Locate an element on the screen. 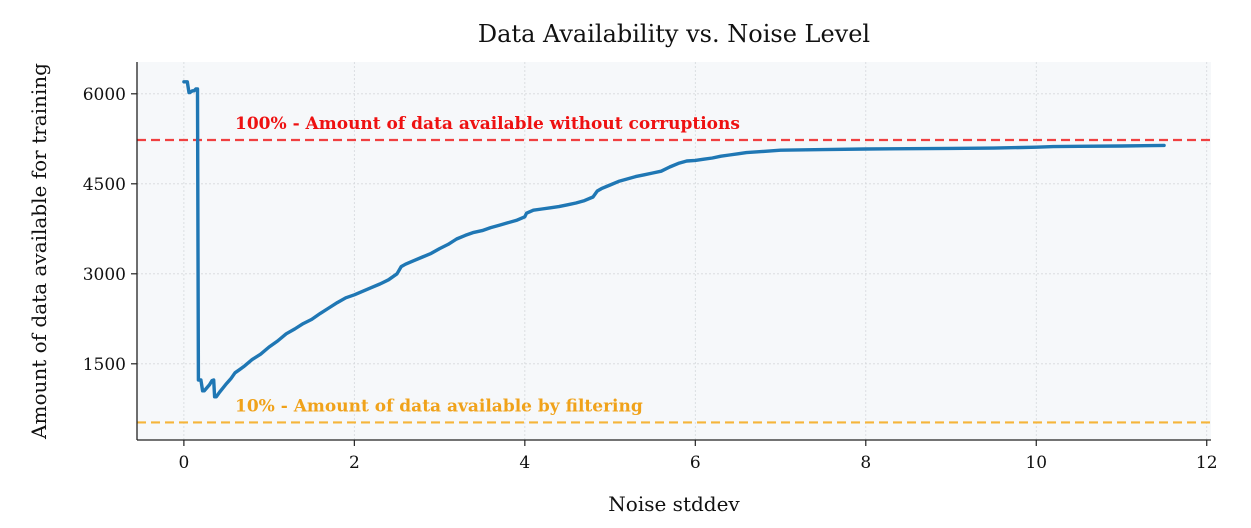 This screenshot has height=528, width=1251. x-axis-ticks: 0 2 4 6 8 10 12 is located at coordinates (698, 456).